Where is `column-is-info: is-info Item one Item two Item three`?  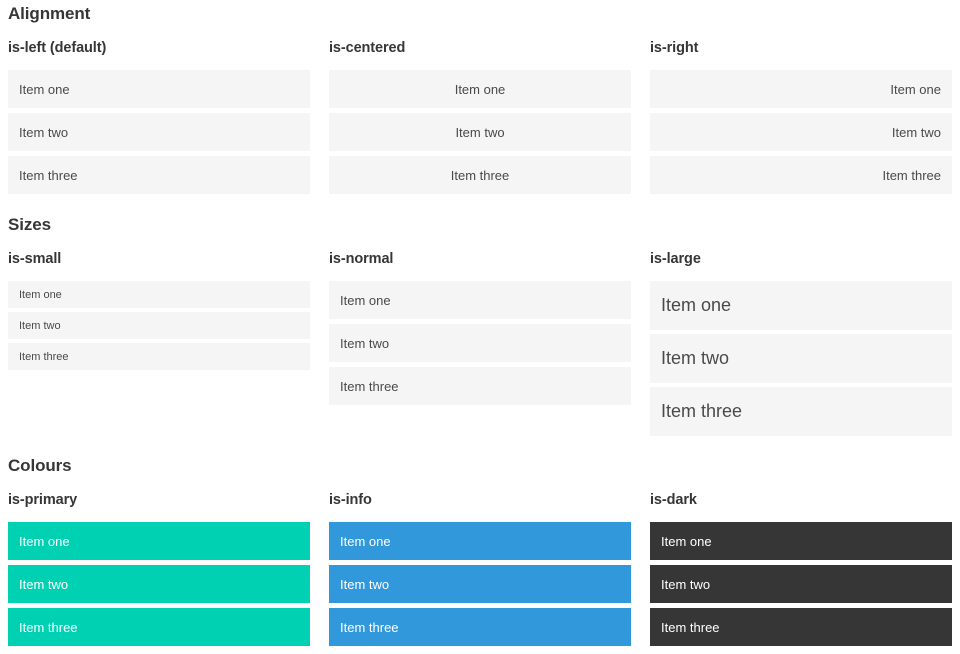
column-is-info: is-info Item one Item two Item three is located at coordinates (480, 563).